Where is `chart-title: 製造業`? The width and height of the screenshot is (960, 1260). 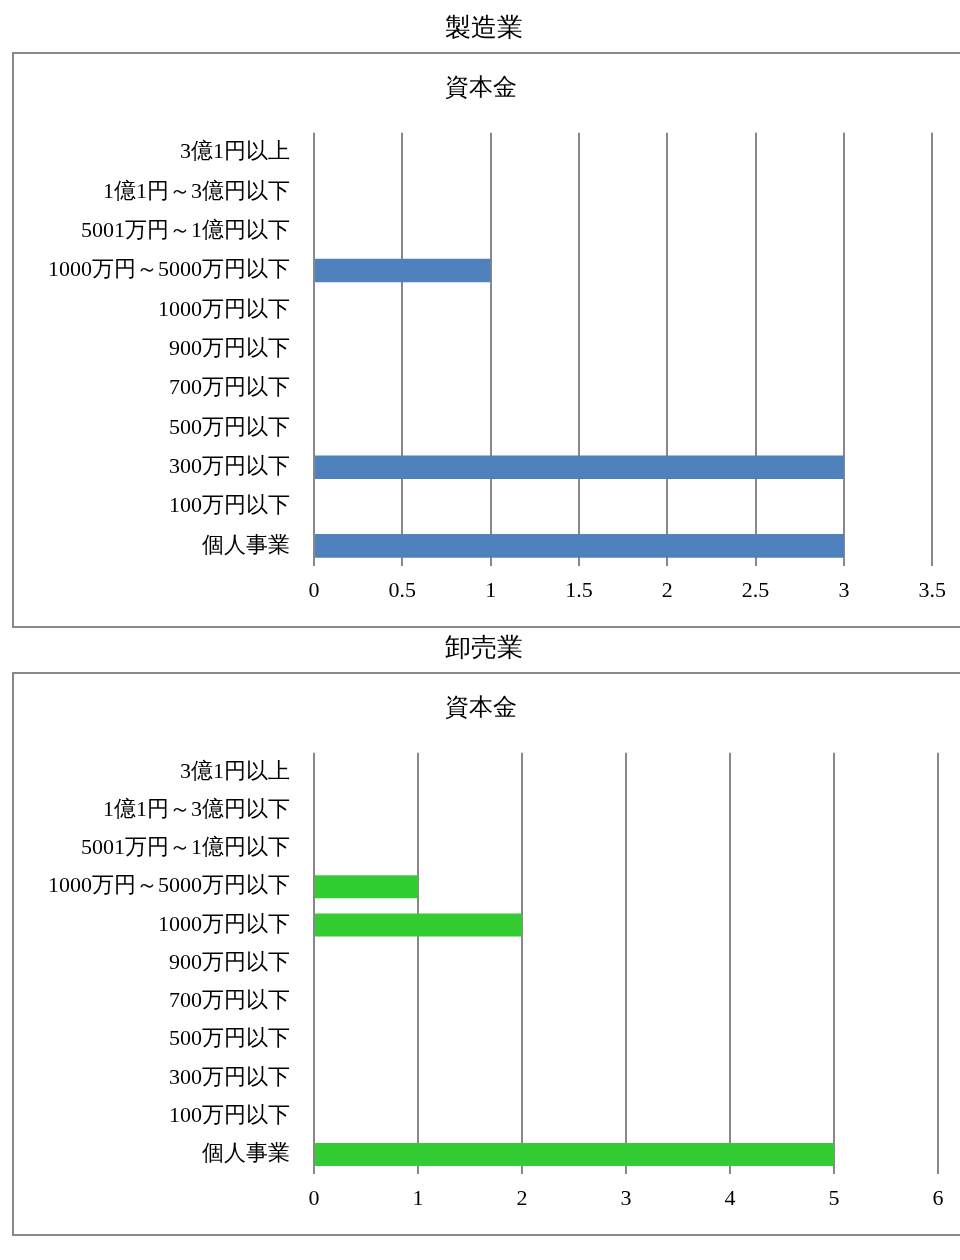
chart-title: 製造業 is located at coordinates (484, 28).